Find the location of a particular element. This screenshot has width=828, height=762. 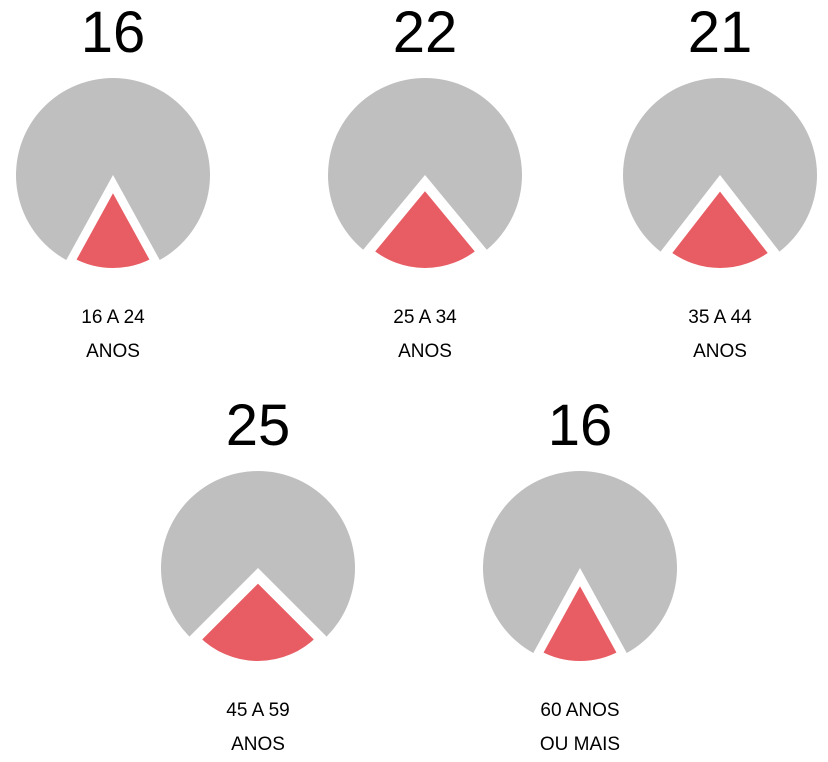

category-label: 16 A 24 ANOS is located at coordinates (113, 334).